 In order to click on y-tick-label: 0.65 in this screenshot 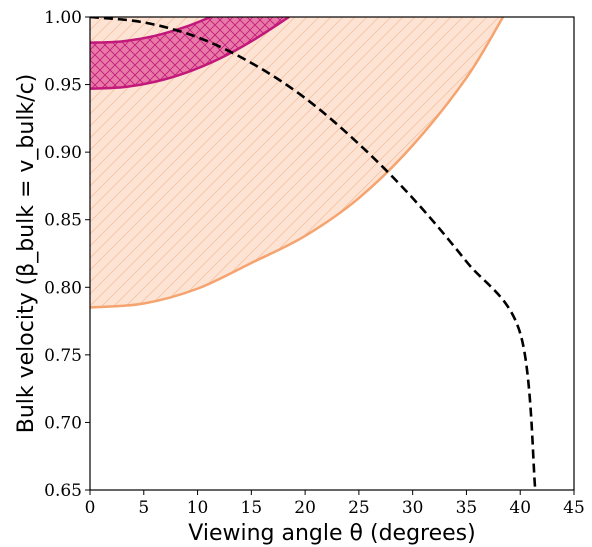, I will do `click(63, 491)`.